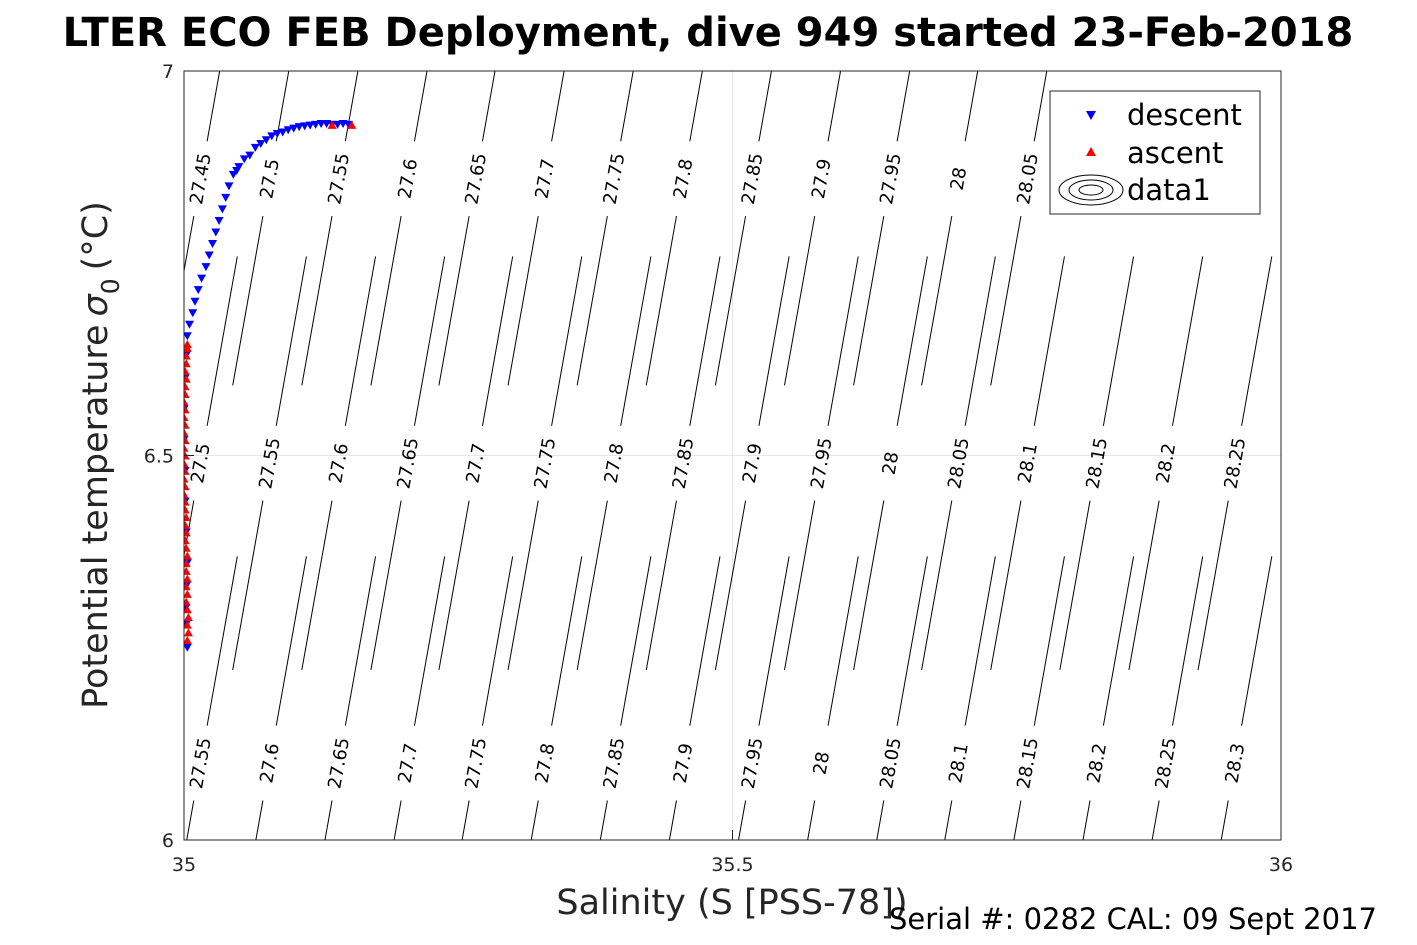 Image resolution: width=1417 pixels, height=945 pixels. What do you see at coordinates (168, 72) in the screenshot?
I see `y-tick-label: 7` at bounding box center [168, 72].